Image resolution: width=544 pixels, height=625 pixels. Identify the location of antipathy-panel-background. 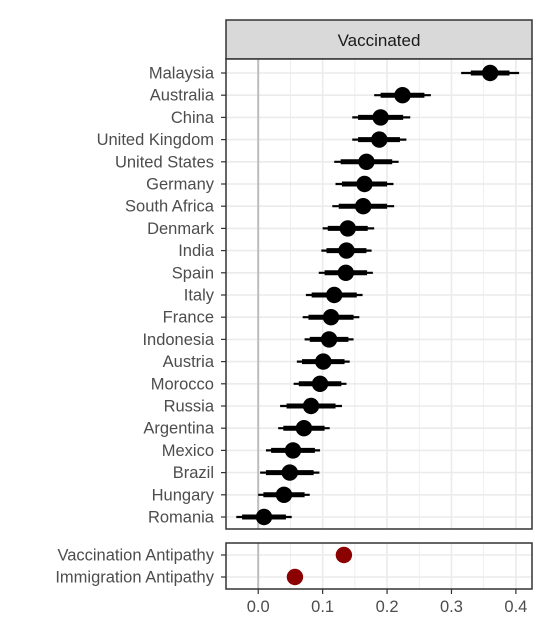
(379, 566).